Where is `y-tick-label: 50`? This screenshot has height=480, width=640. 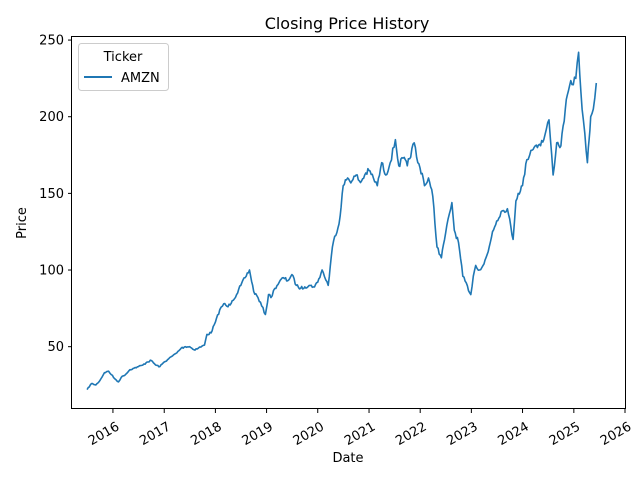 y-tick-label: 50 is located at coordinates (55, 347).